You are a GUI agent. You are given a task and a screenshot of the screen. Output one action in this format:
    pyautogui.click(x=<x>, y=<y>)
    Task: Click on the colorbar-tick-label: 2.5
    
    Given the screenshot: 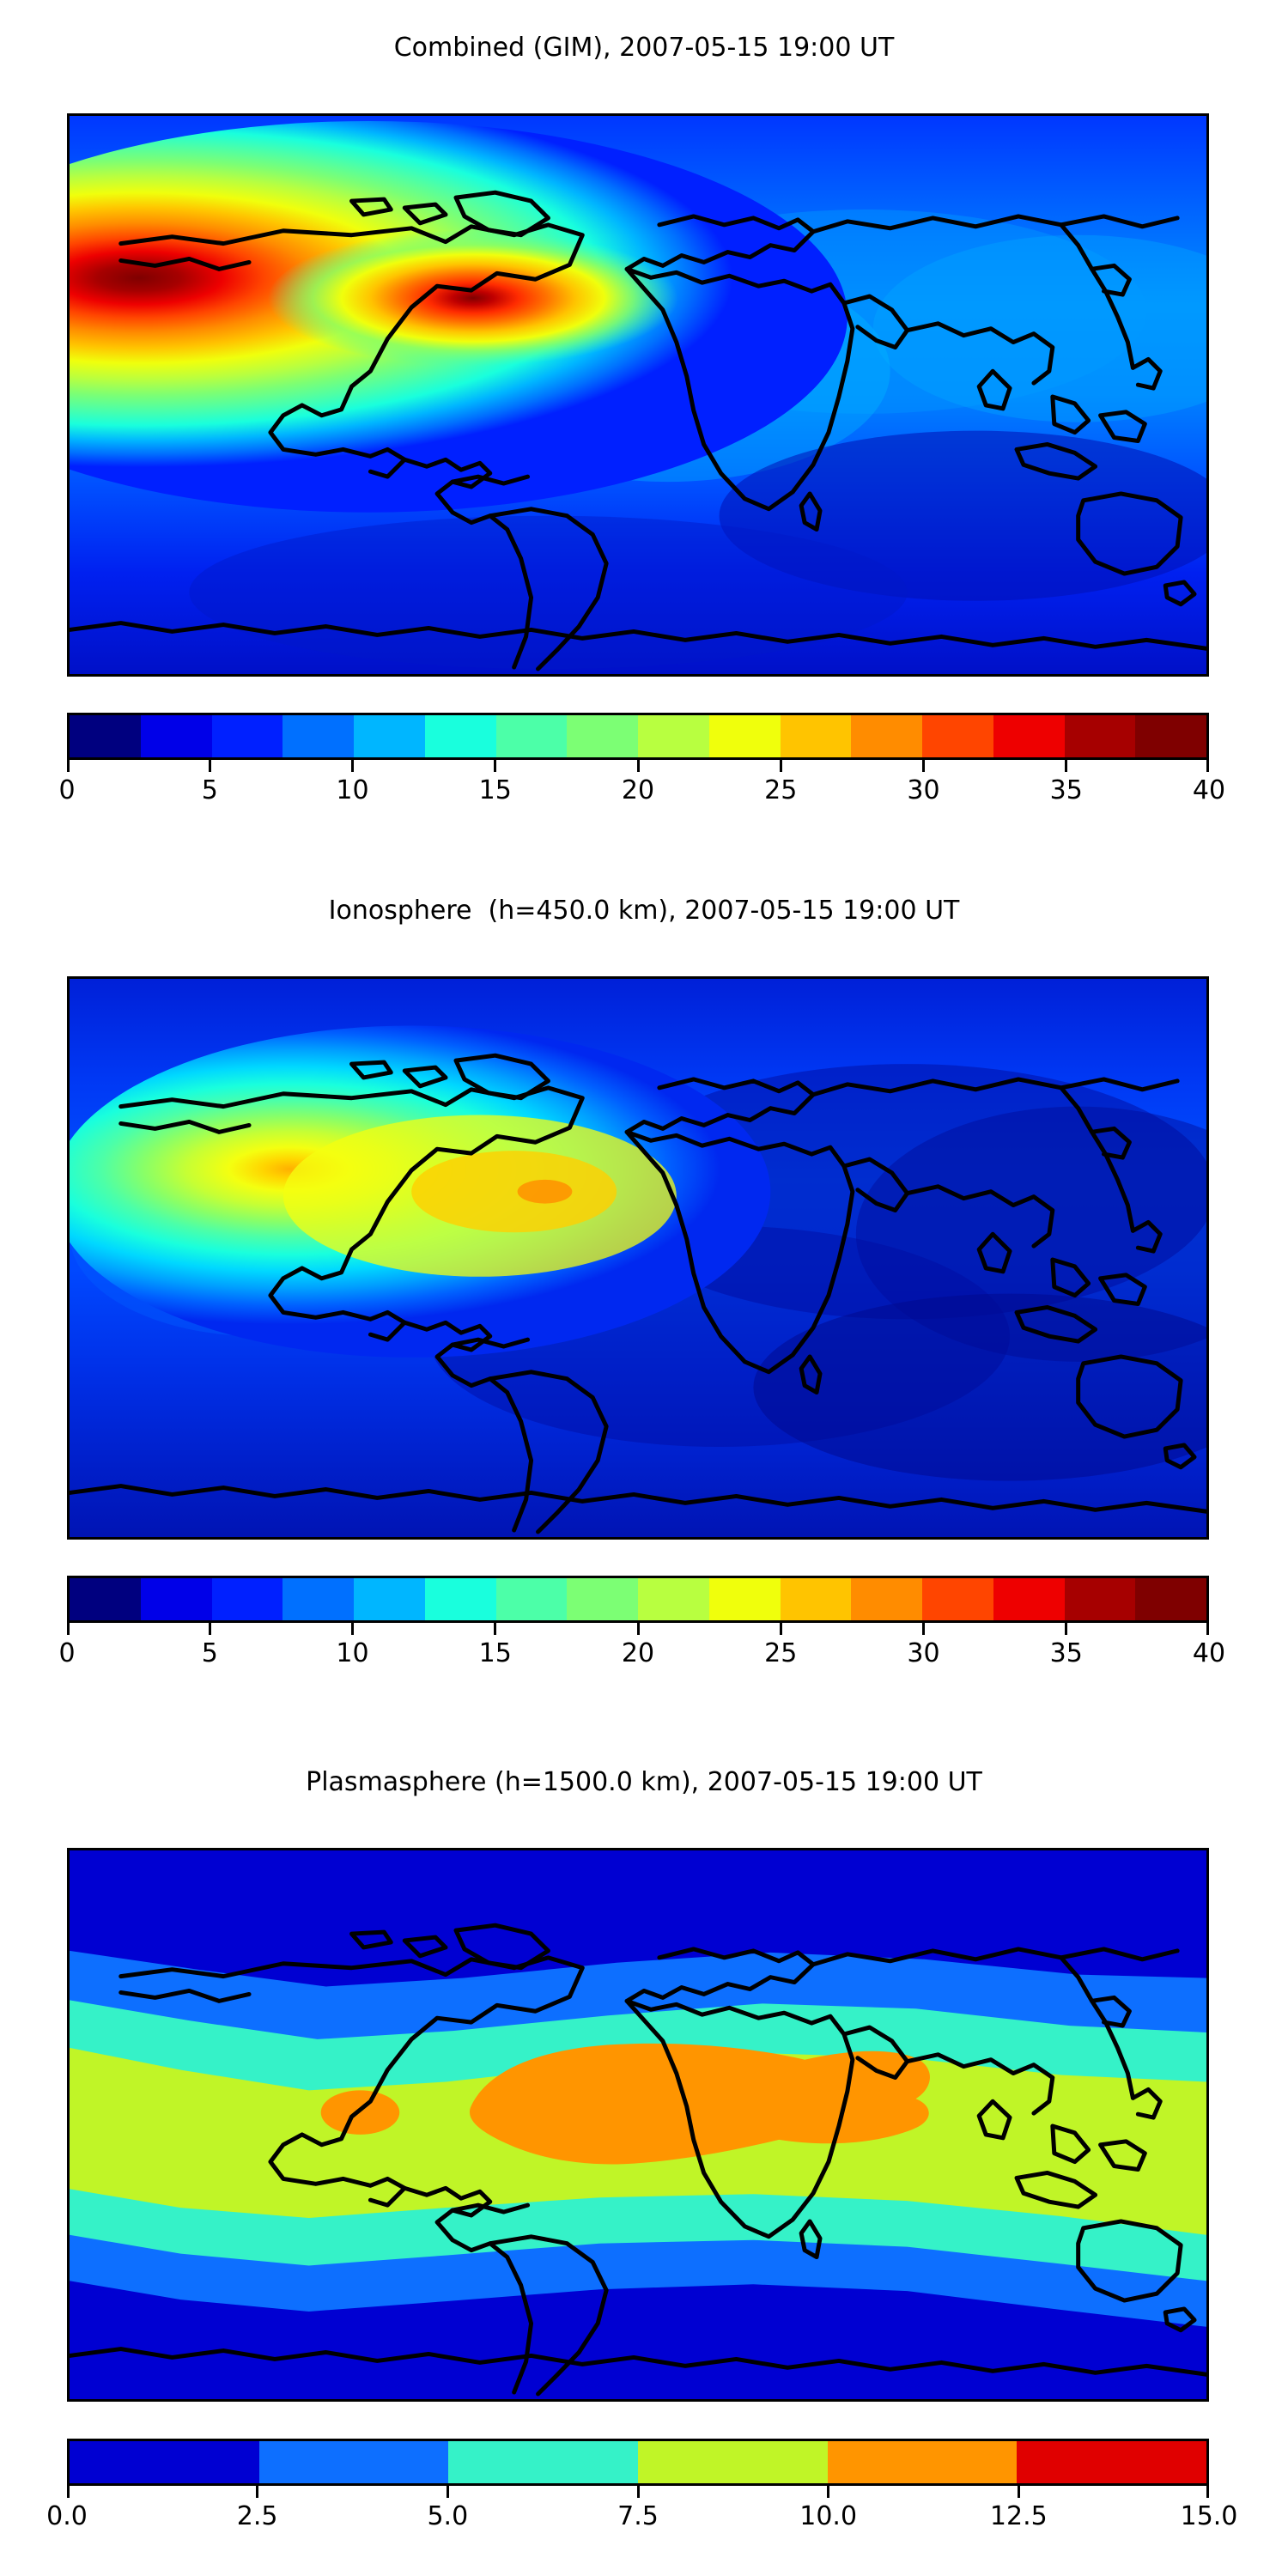 What is the action you would take?
    pyautogui.click(x=257, y=2516)
    